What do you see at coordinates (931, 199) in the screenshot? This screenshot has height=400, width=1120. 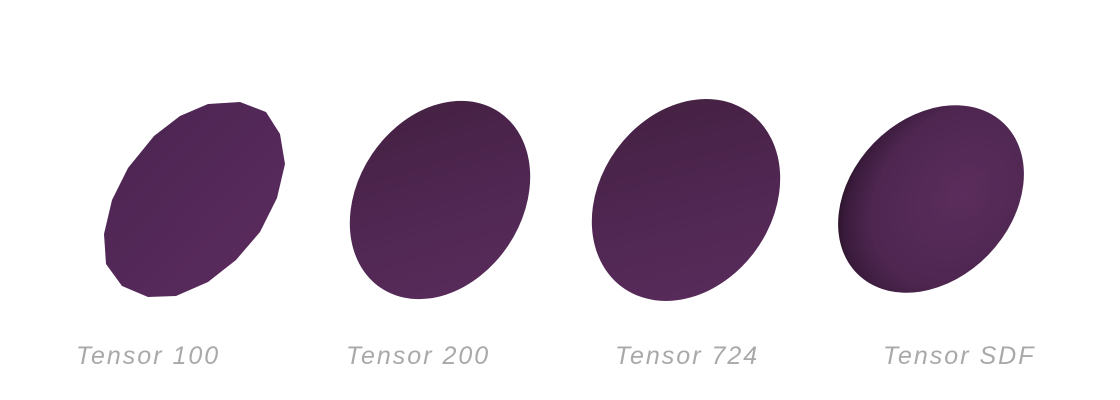 I see `ellipsoid-tensor-sdf` at bounding box center [931, 199].